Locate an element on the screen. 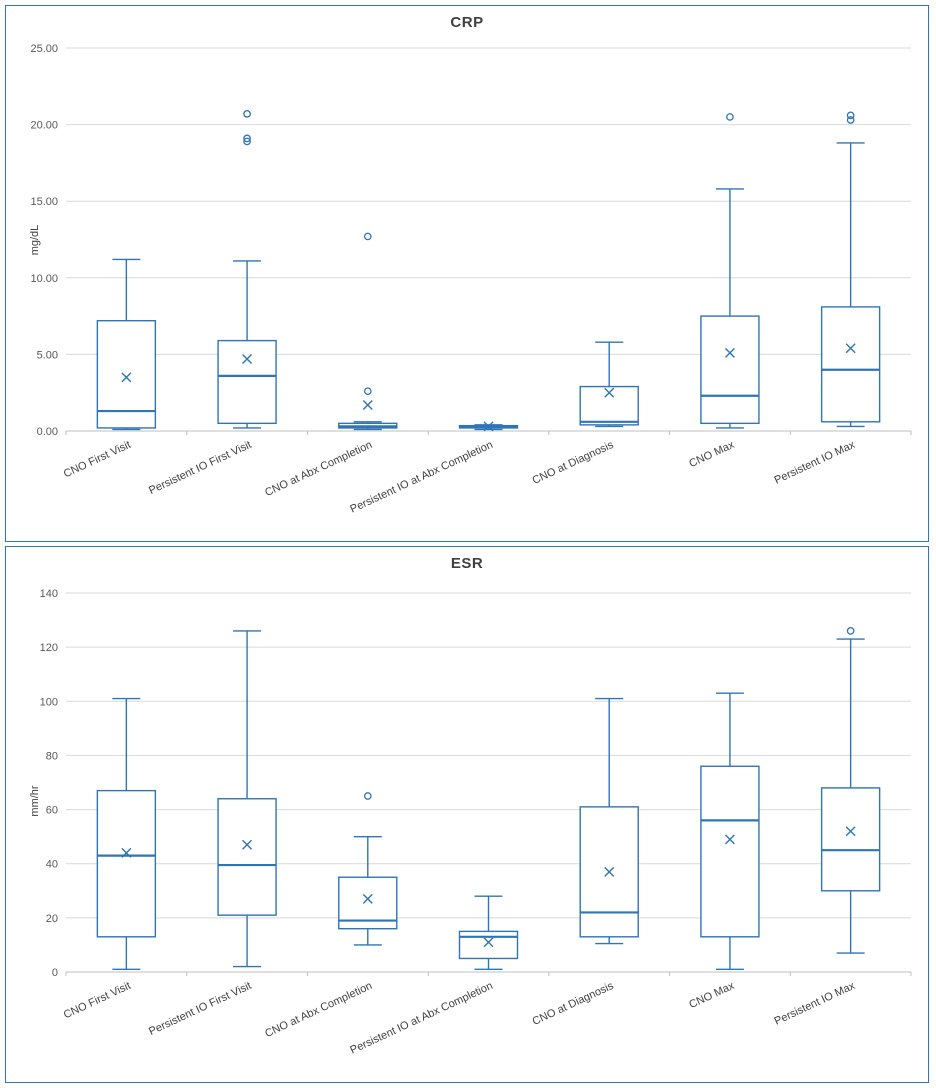 The width and height of the screenshot is (936, 1088). svg-text: 5.00 is located at coordinates (47, 355).